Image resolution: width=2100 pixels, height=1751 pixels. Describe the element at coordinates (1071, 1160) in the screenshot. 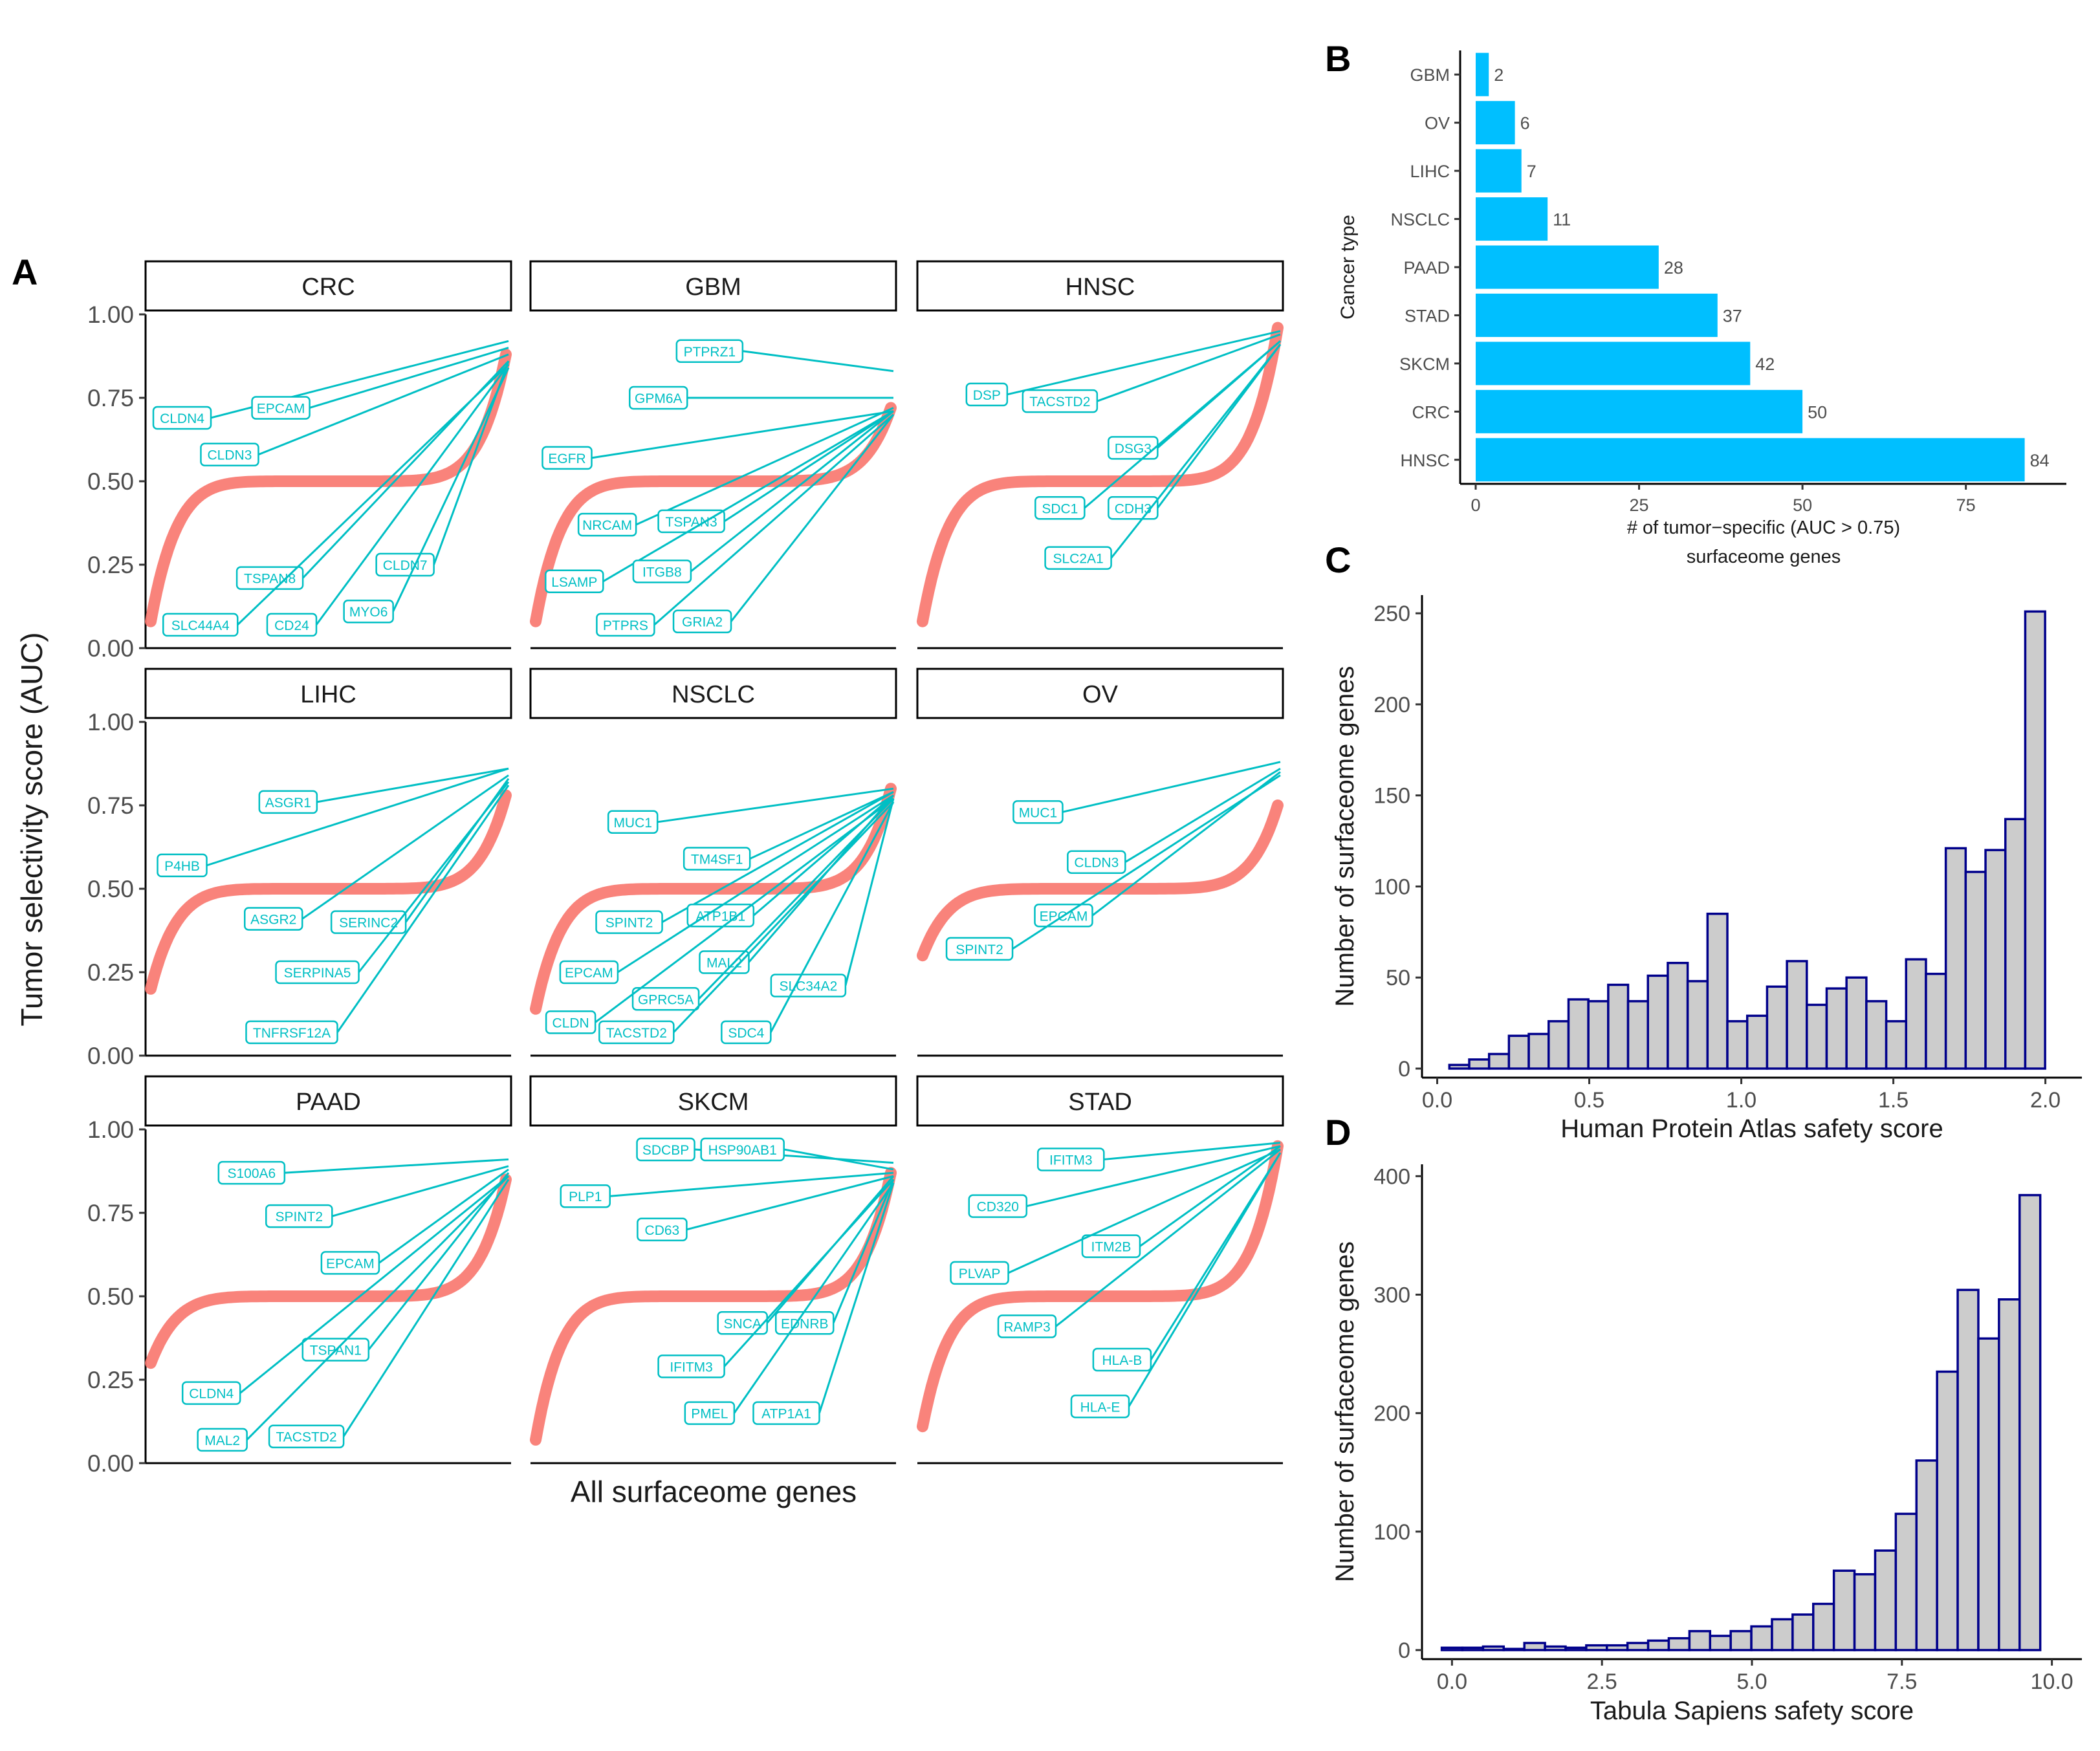

I see `gene-label-ifitm3: IFITM3` at that location.